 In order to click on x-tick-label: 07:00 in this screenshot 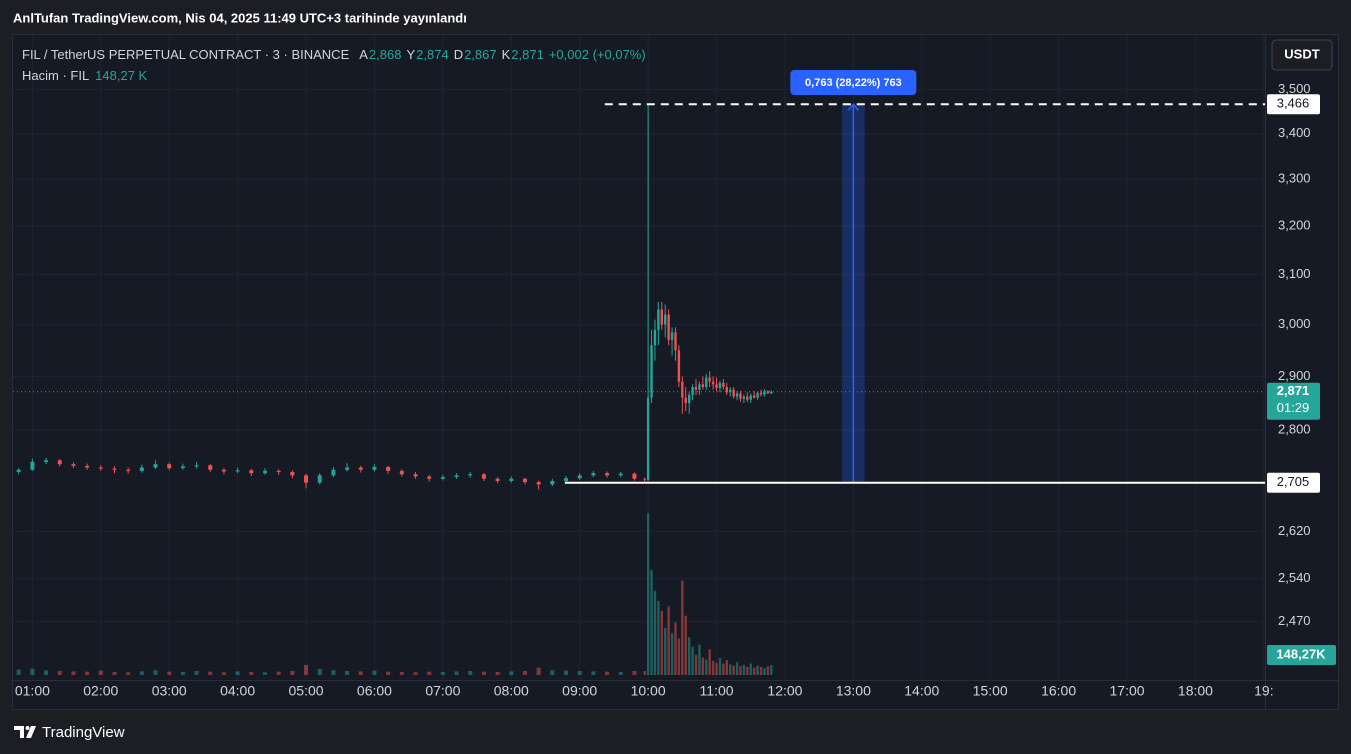, I will do `click(442, 691)`.